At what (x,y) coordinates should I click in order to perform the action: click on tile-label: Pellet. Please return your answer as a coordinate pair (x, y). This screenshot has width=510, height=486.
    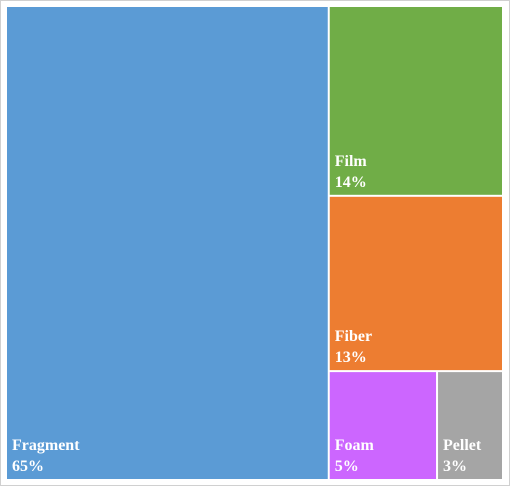
    Looking at the image, I should click on (462, 445).